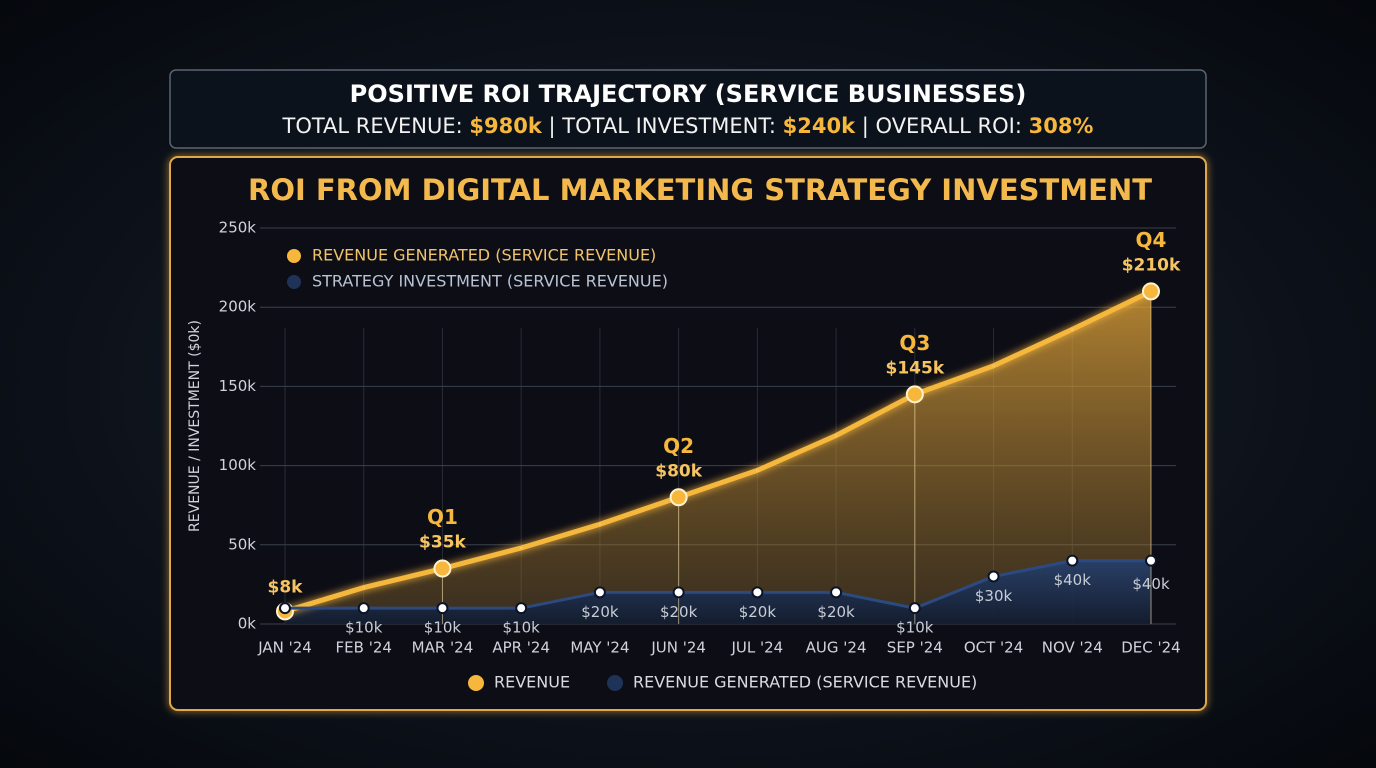 Image resolution: width=1376 pixels, height=768 pixels. I want to click on value-label: $80k, so click(678, 471).